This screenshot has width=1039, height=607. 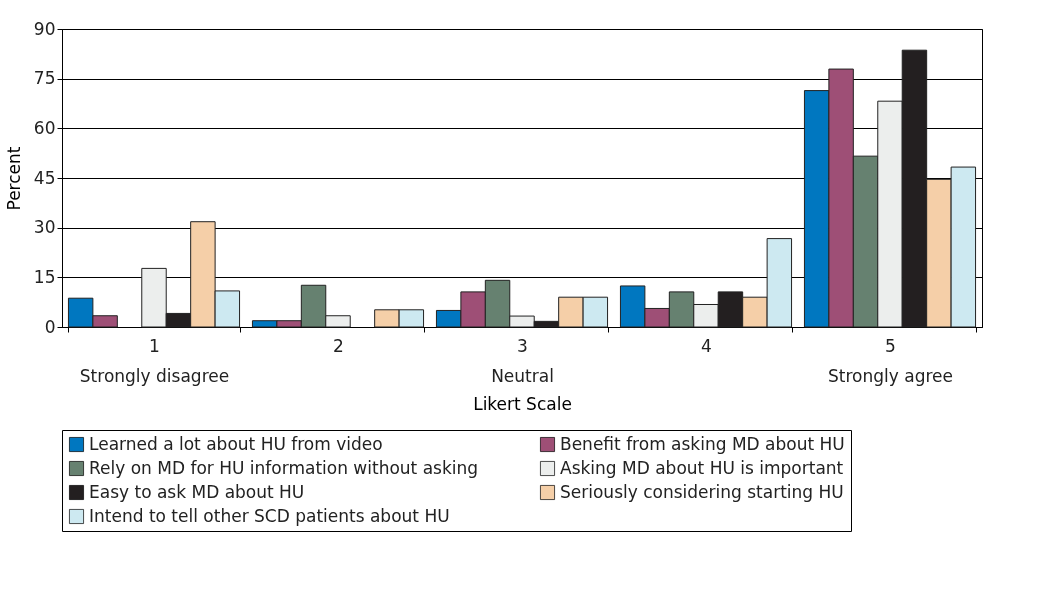 What do you see at coordinates (702, 443) in the screenshot?
I see `legend-label: Benefit from asking MD about HU` at bounding box center [702, 443].